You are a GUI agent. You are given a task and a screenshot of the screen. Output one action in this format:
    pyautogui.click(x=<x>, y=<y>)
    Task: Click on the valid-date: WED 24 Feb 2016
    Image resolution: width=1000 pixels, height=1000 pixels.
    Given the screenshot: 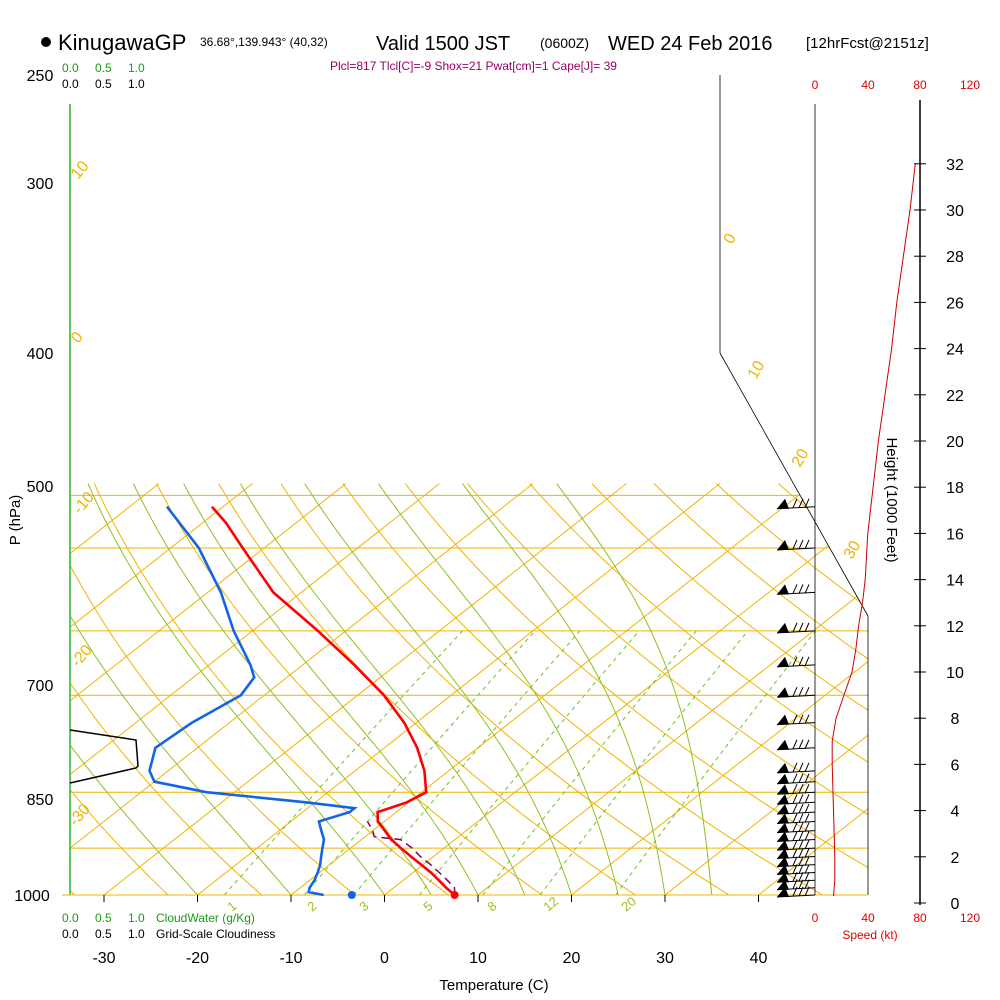 What is the action you would take?
    pyautogui.click(x=690, y=44)
    